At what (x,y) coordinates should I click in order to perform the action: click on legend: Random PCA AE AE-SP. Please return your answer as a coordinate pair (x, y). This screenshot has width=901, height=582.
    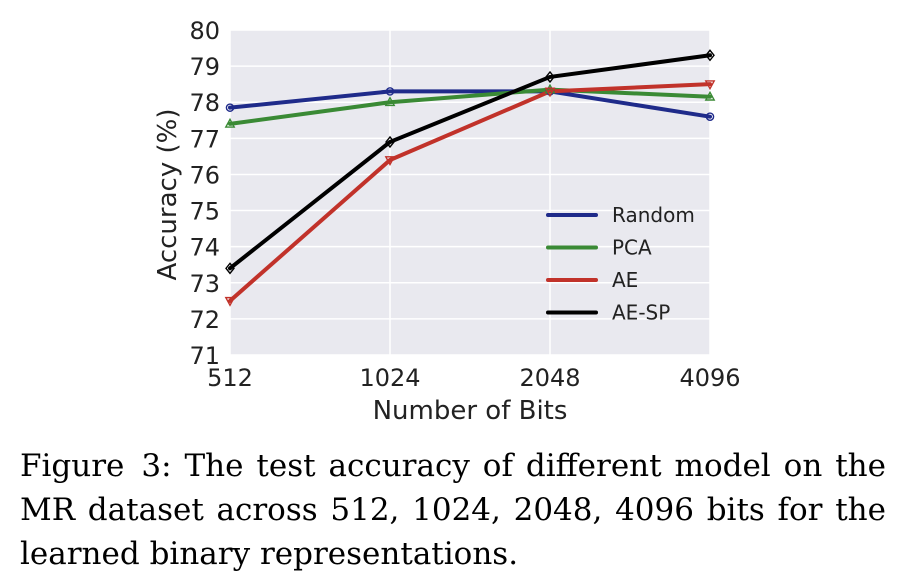
    Looking at the image, I should click on (620, 264).